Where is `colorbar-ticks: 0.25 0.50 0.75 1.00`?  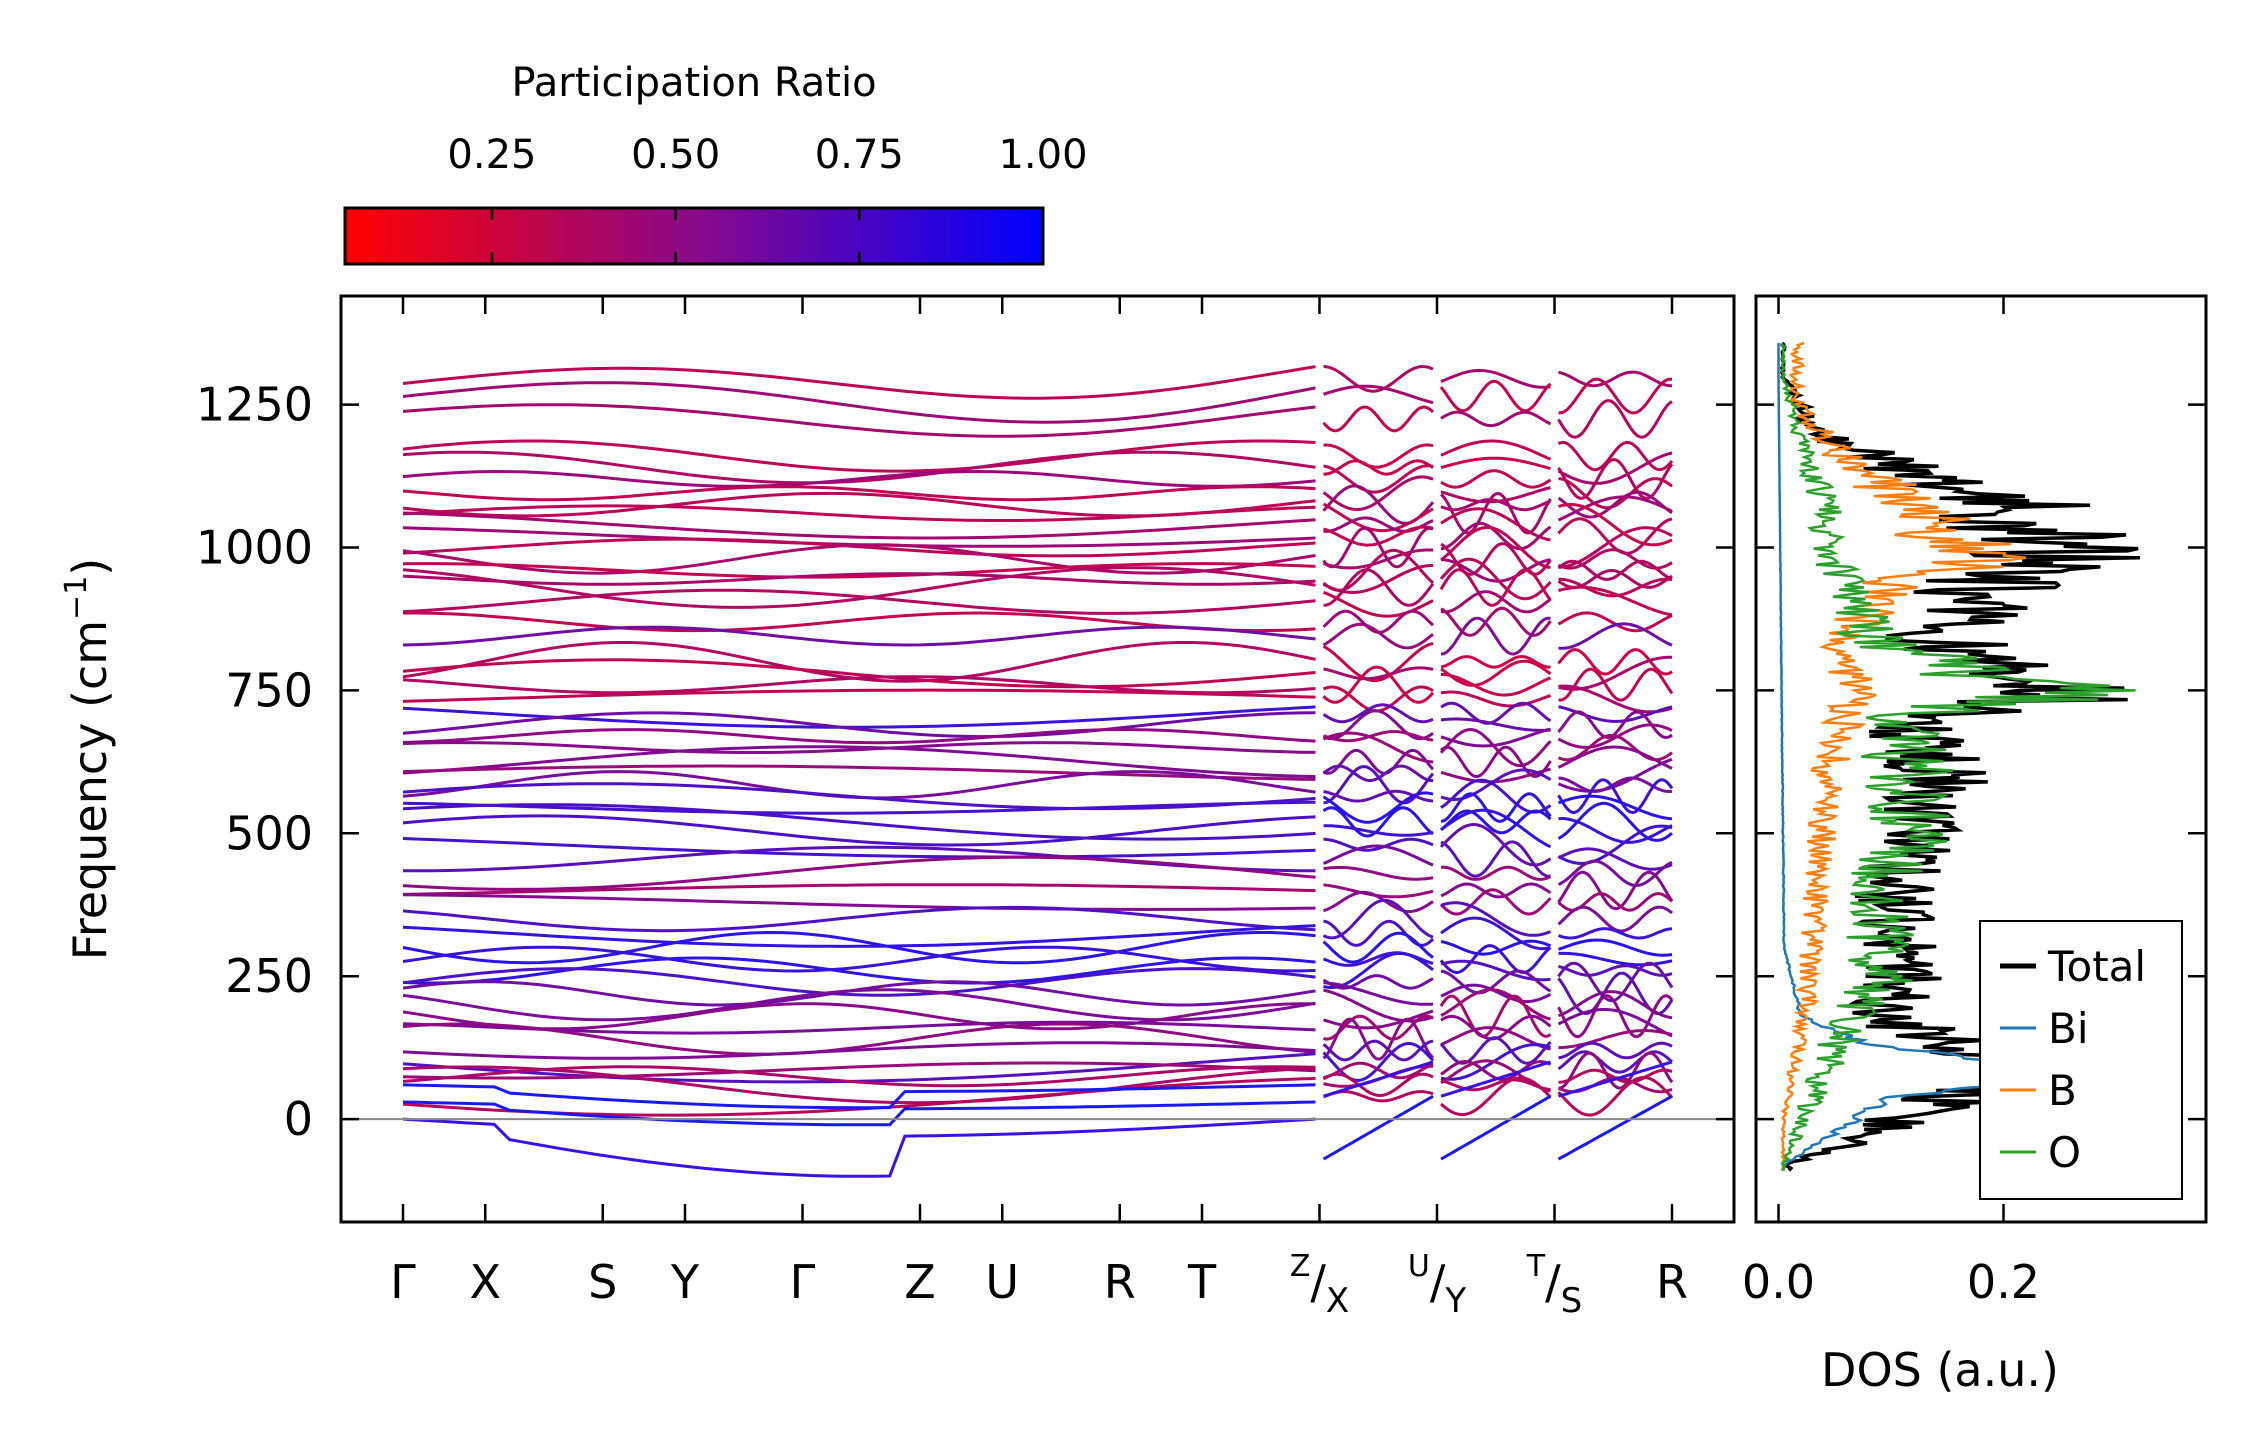 colorbar-ticks: 0.25 0.50 0.75 1.00 is located at coordinates (767, 198).